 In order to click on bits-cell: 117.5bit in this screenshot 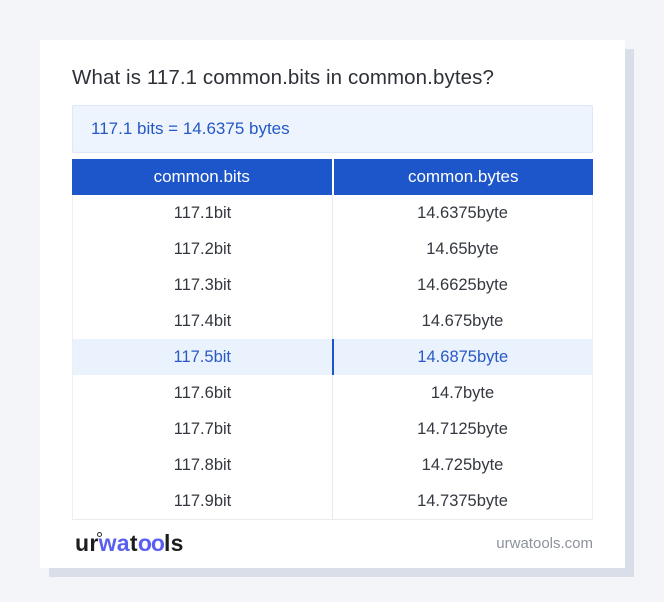, I will do `click(203, 357)`.